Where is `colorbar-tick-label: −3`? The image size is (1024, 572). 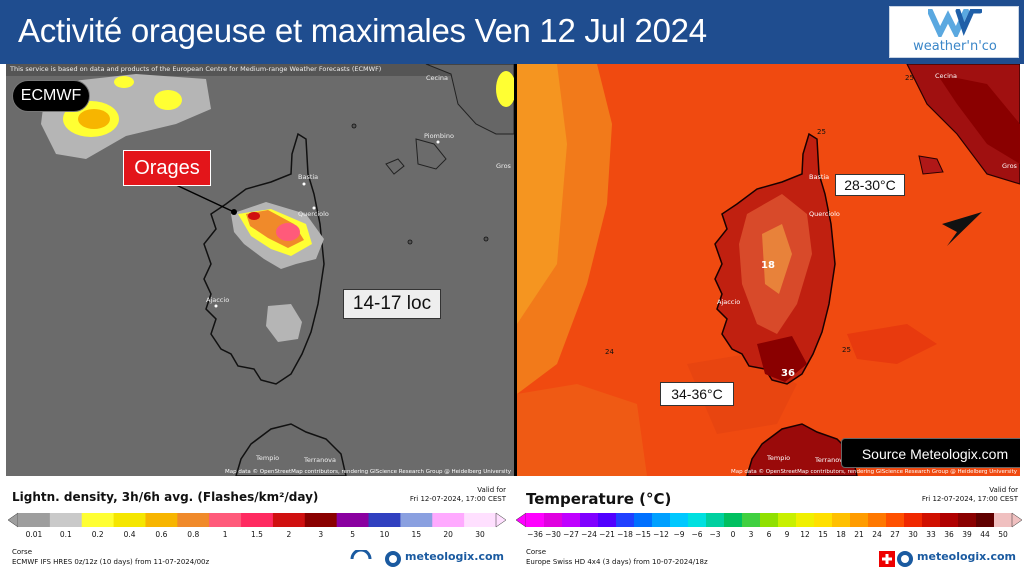
colorbar-tick-label: −3 is located at coordinates (715, 534).